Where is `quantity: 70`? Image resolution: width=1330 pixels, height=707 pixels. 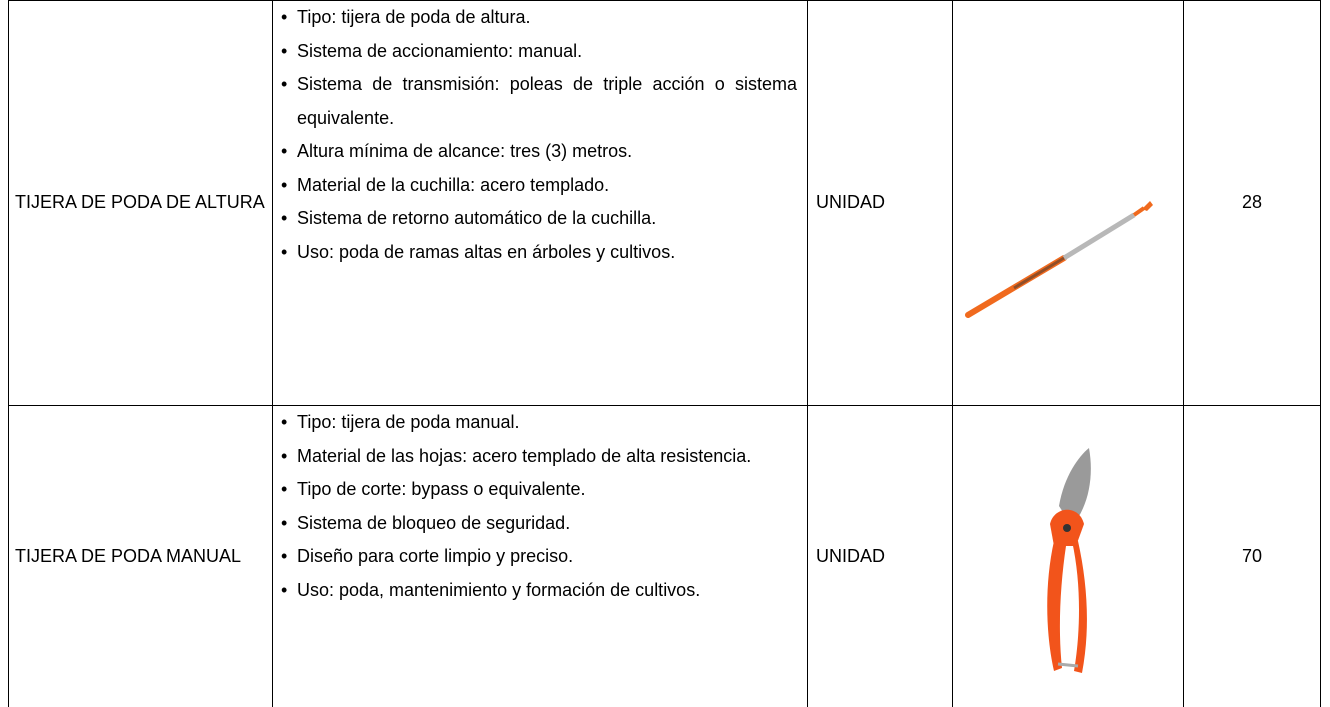 quantity: 70 is located at coordinates (1252, 556).